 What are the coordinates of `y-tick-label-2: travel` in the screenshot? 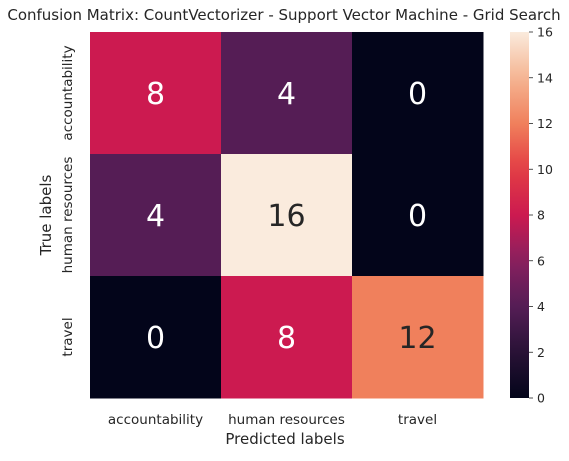 It's located at (68, 336).